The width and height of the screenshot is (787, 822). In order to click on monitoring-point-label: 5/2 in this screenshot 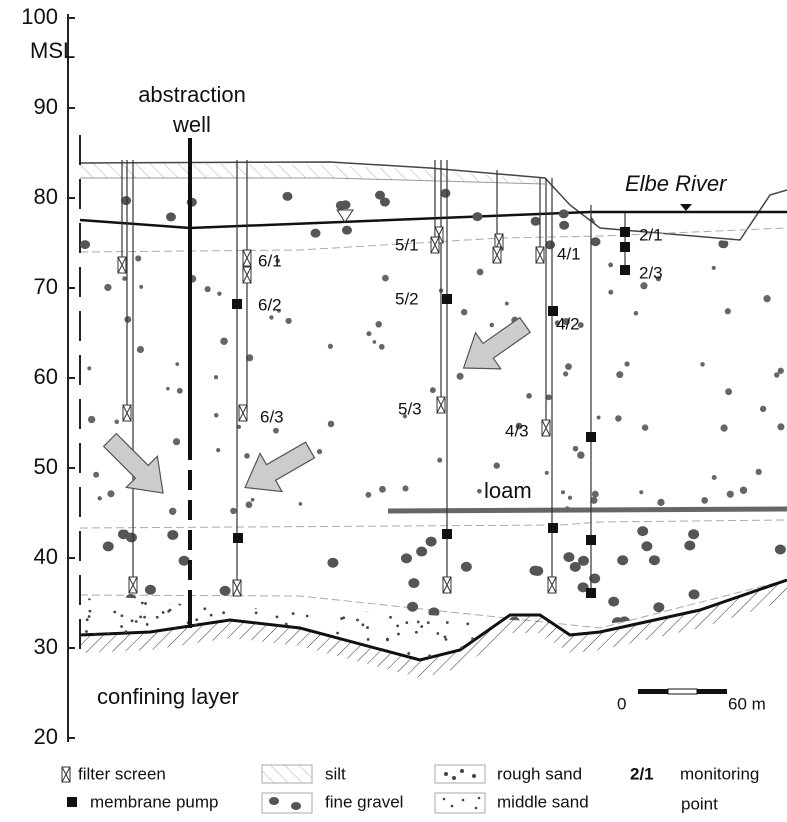, I will do `click(407, 298)`.